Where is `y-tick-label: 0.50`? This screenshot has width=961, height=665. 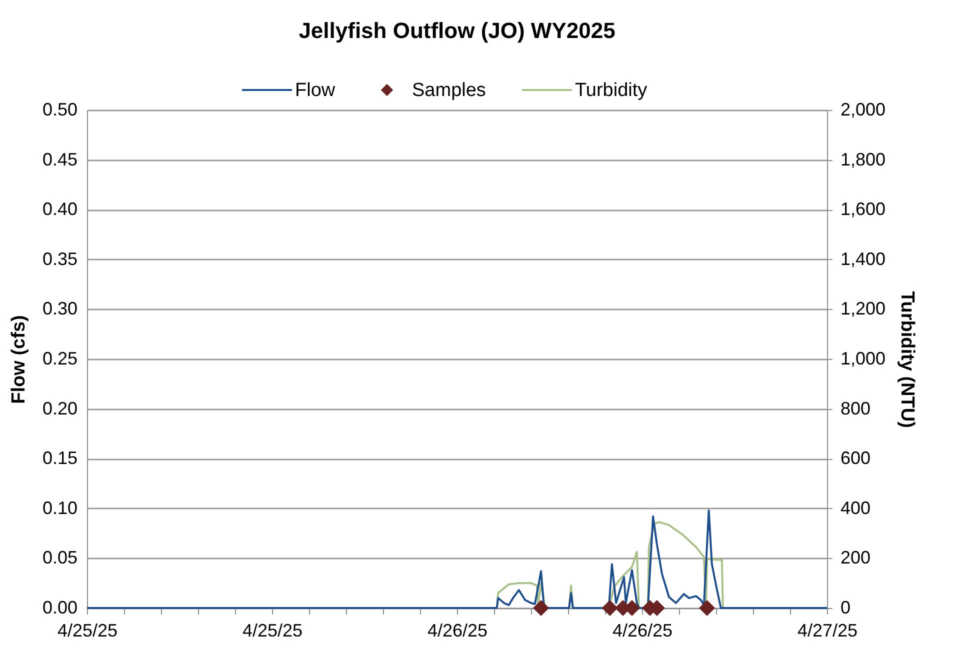 y-tick-label: 0.50 is located at coordinates (60, 110).